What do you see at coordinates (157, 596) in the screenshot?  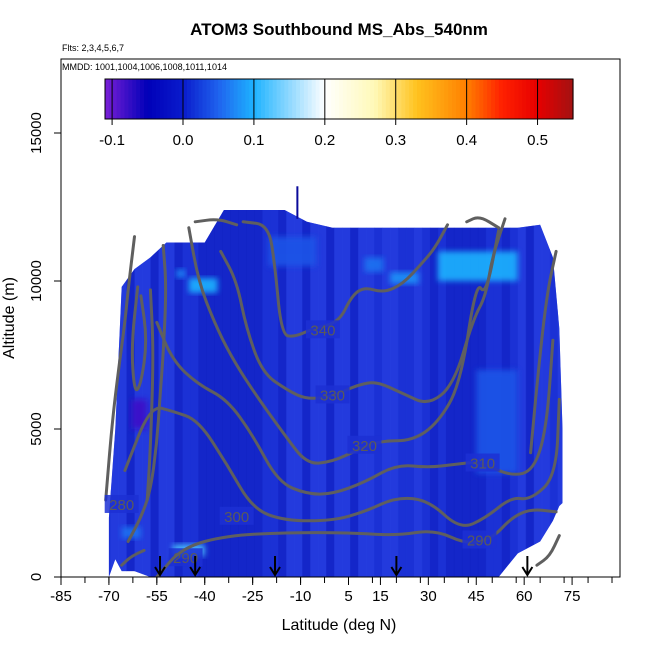 I see `x-tick-label: -55` at bounding box center [157, 596].